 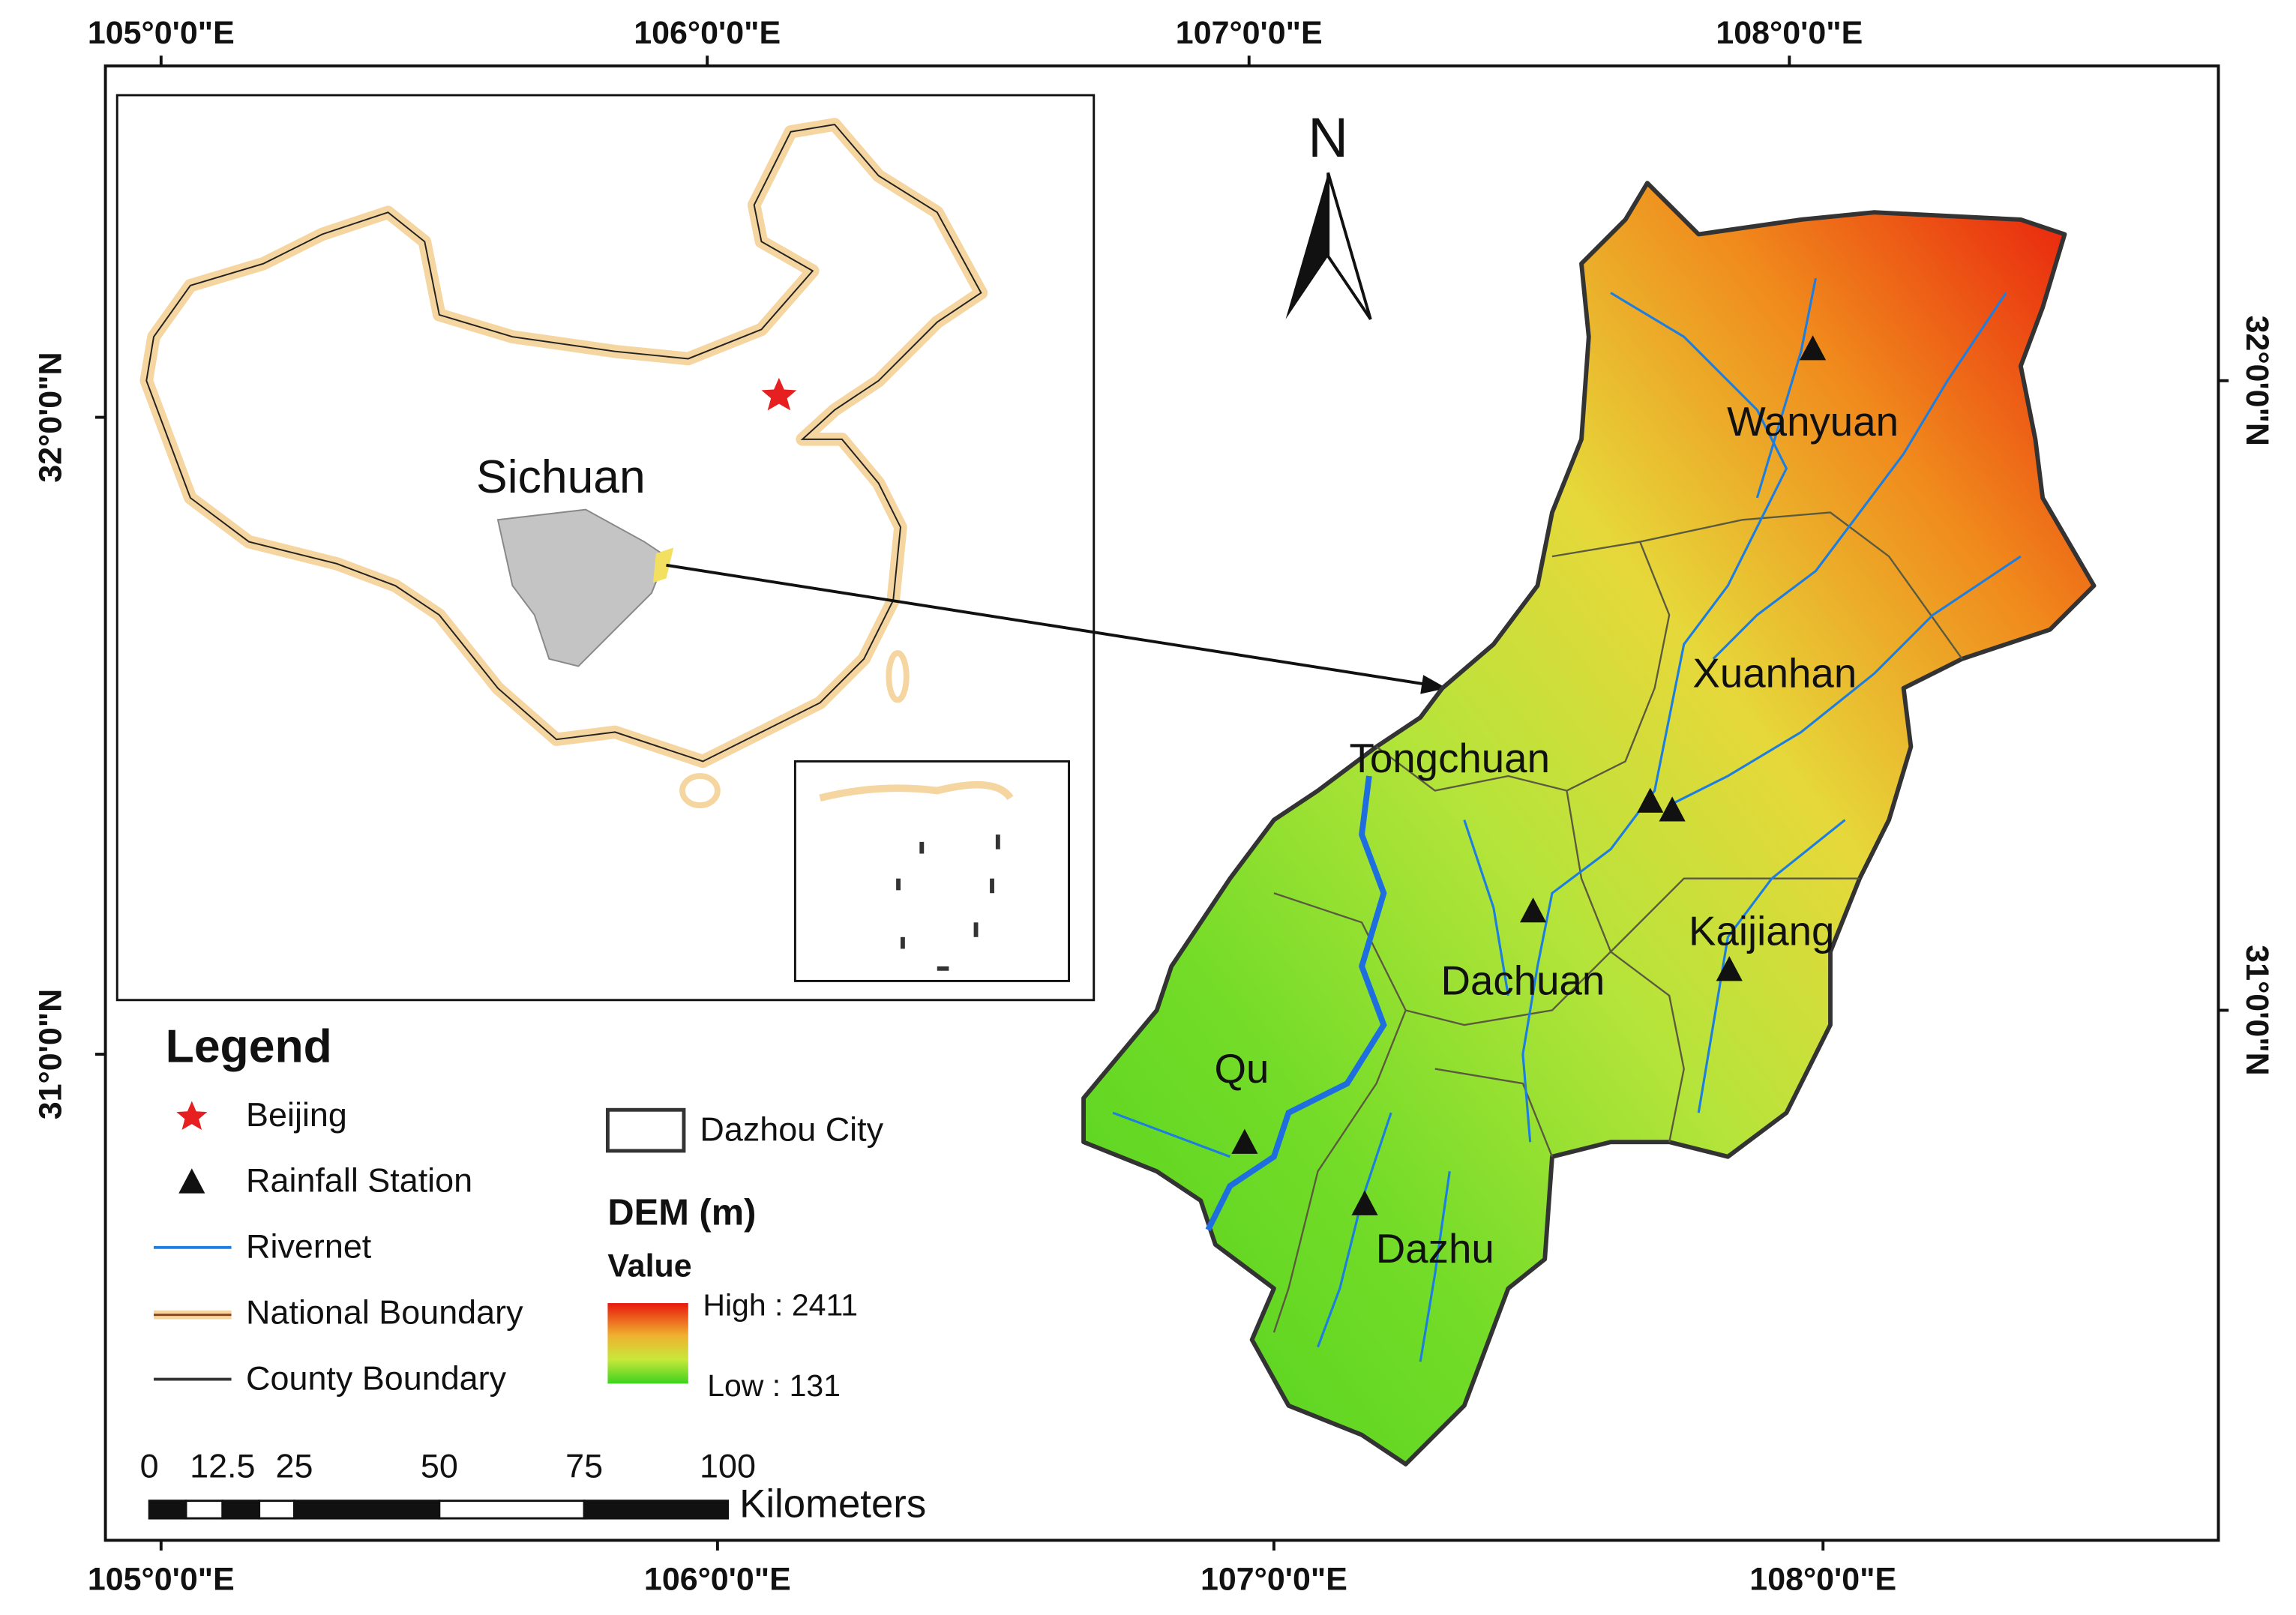 I want to click on scale-label: 12.5, so click(x=222, y=1466).